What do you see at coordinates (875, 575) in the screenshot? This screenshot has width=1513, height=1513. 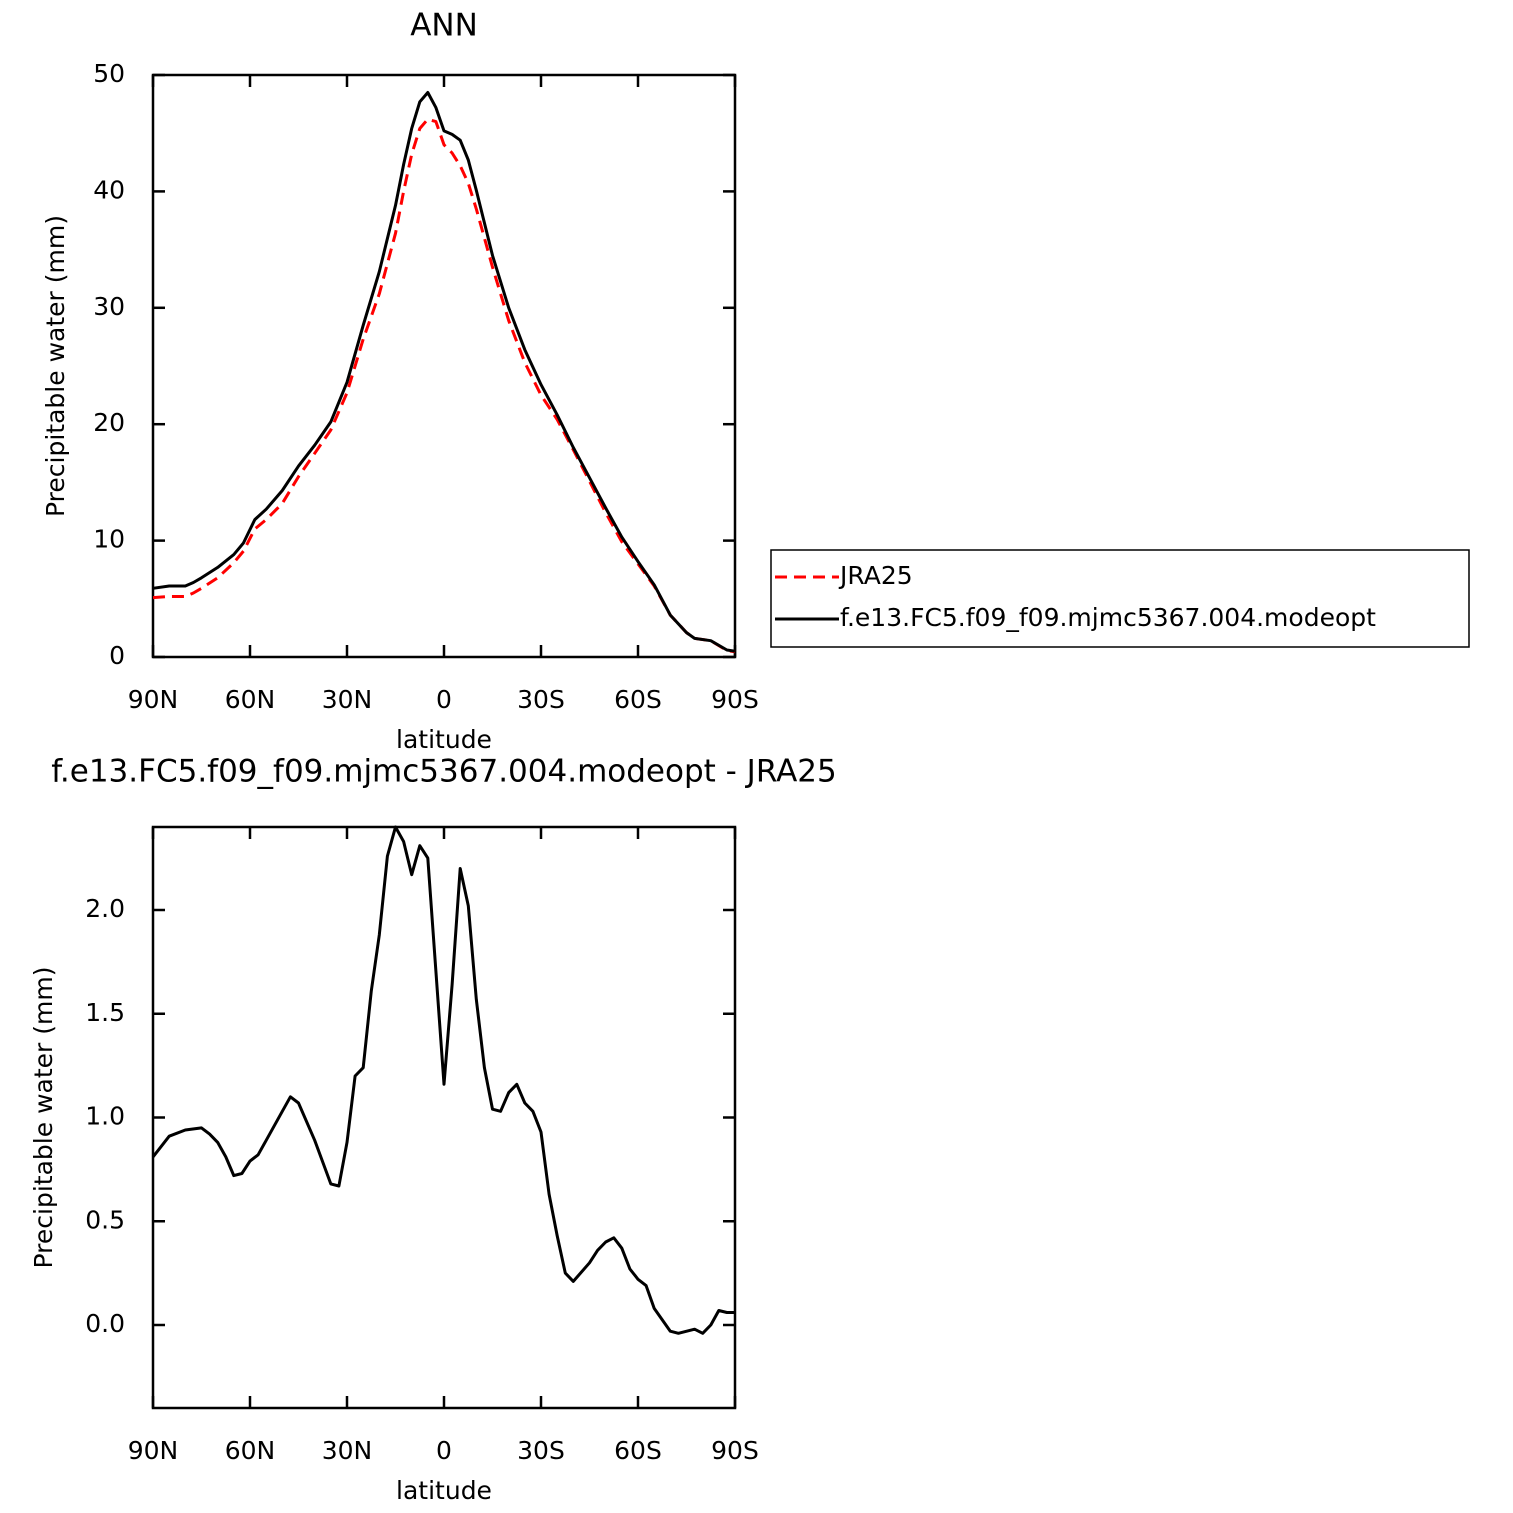 I see `legend-label: JRA25` at bounding box center [875, 575].